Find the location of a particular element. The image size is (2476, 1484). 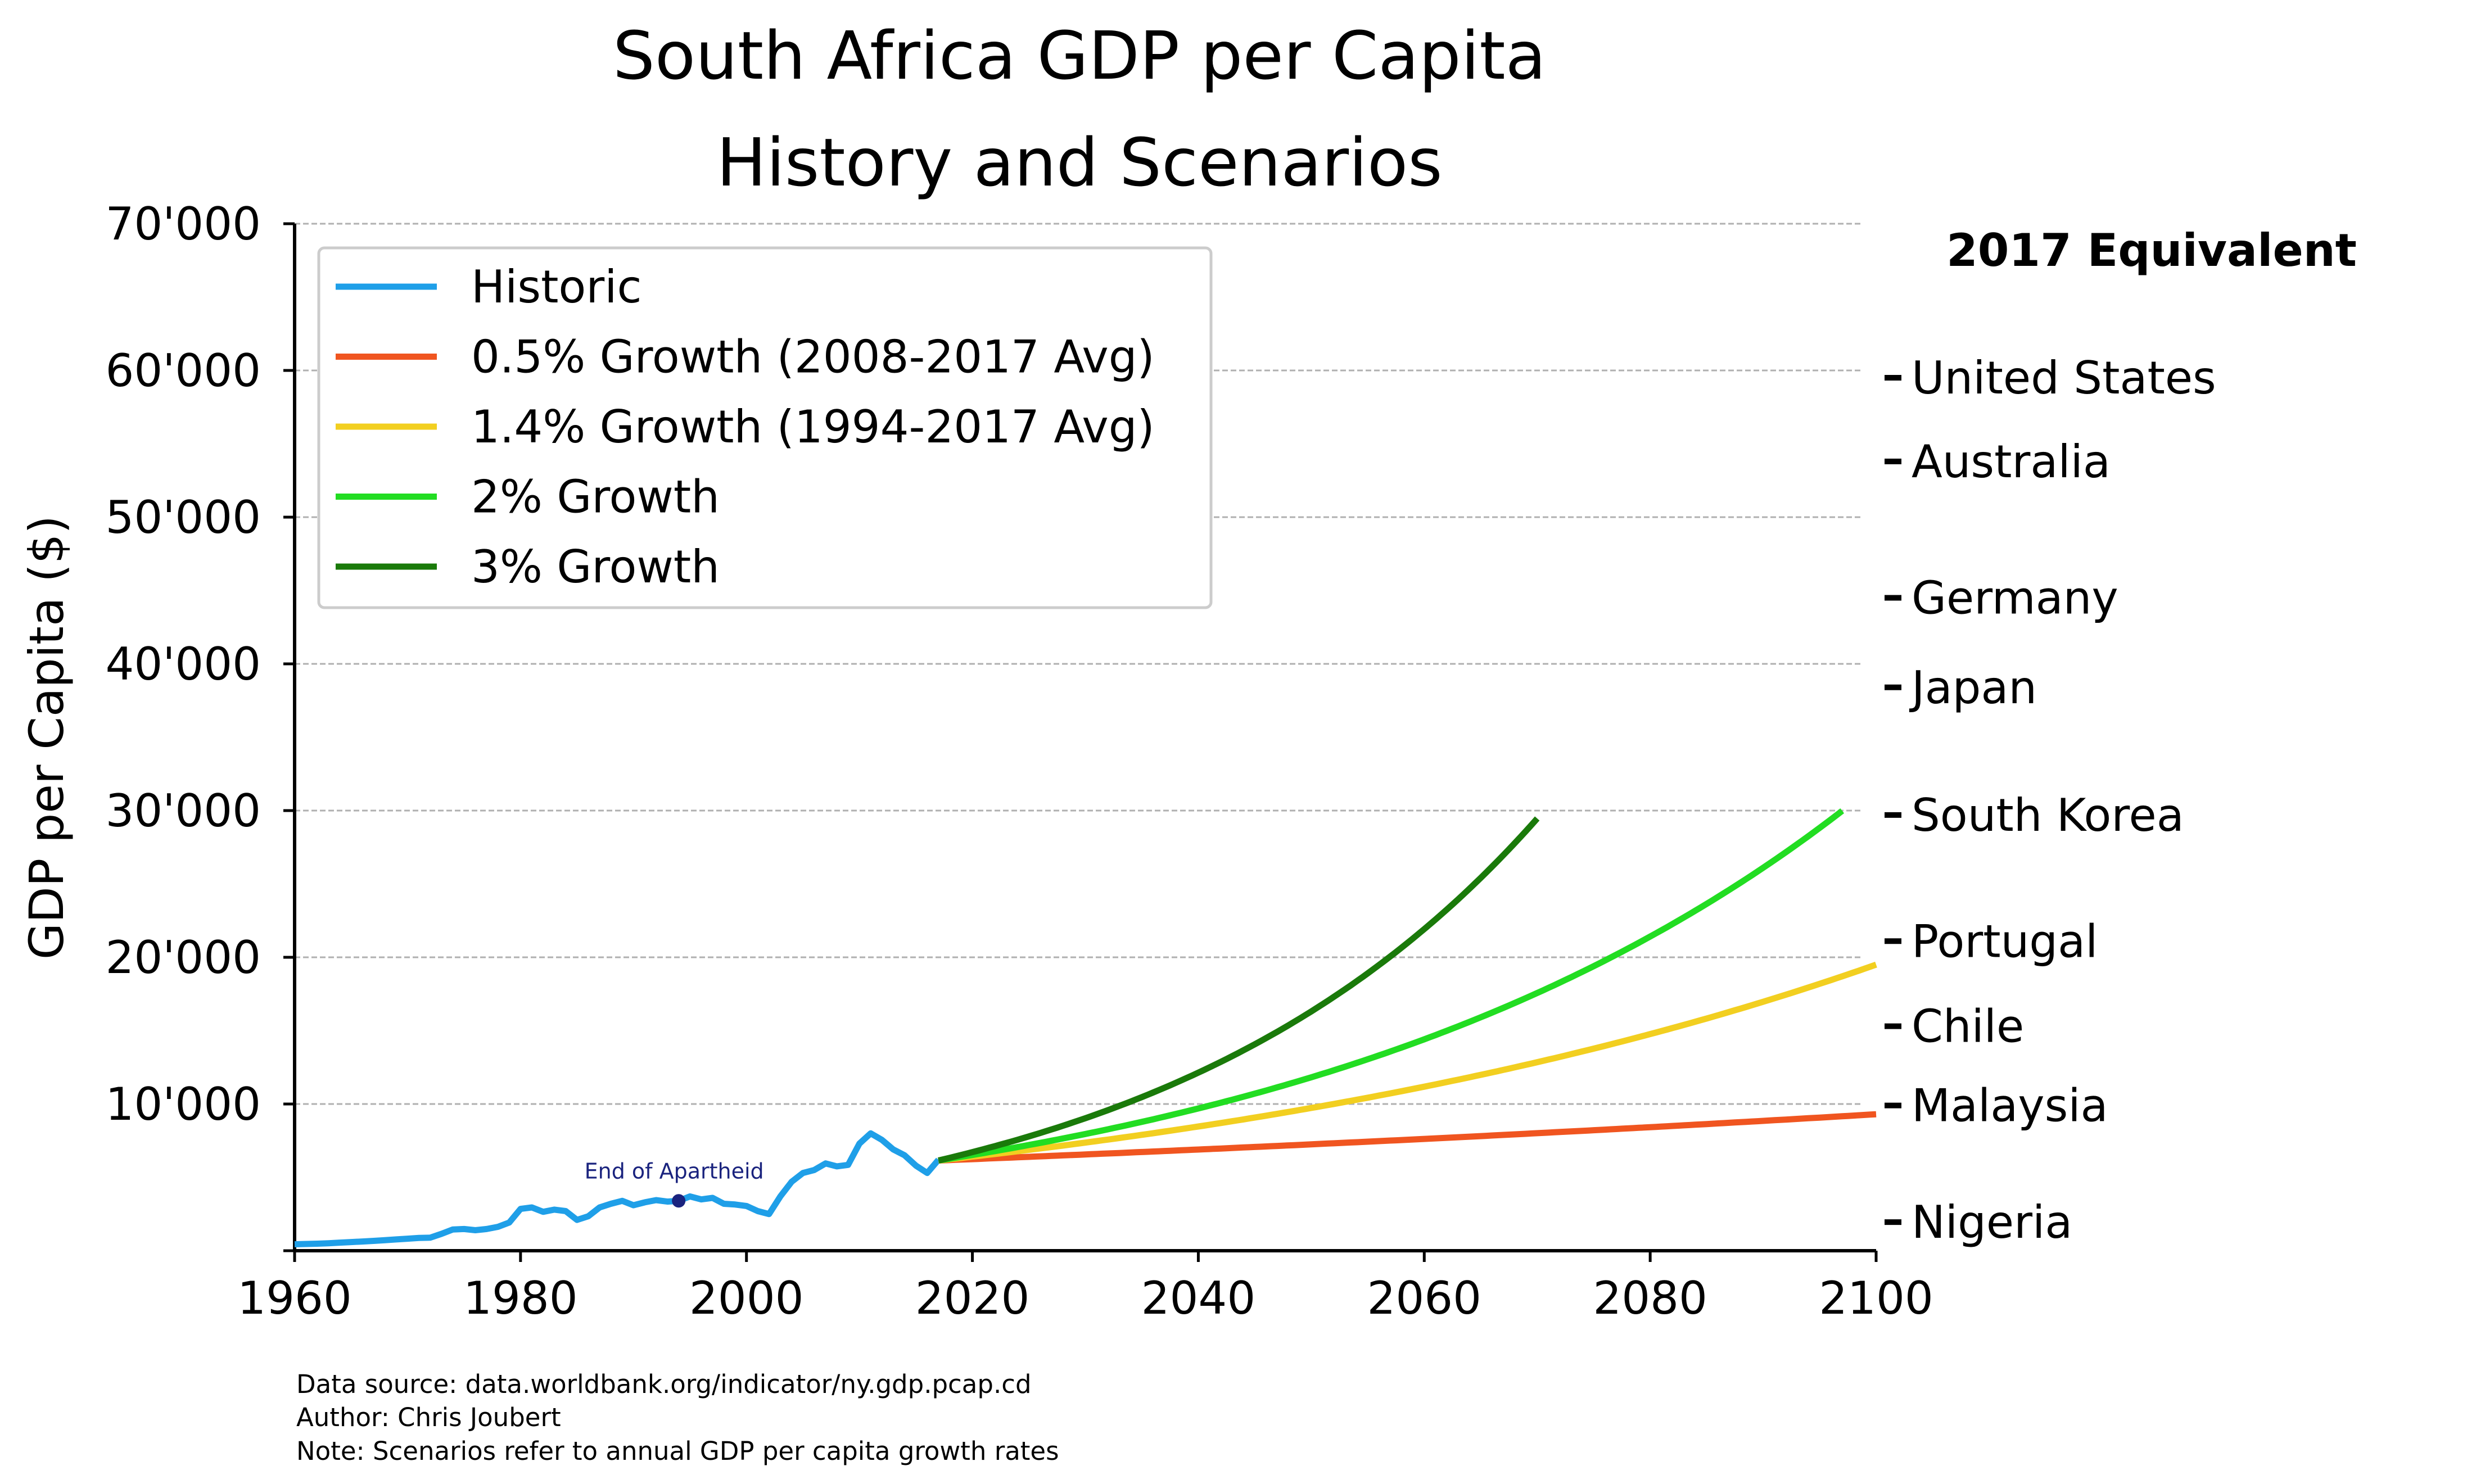

footnote-author: Author: Chris Joubert is located at coordinates (428, 1417).